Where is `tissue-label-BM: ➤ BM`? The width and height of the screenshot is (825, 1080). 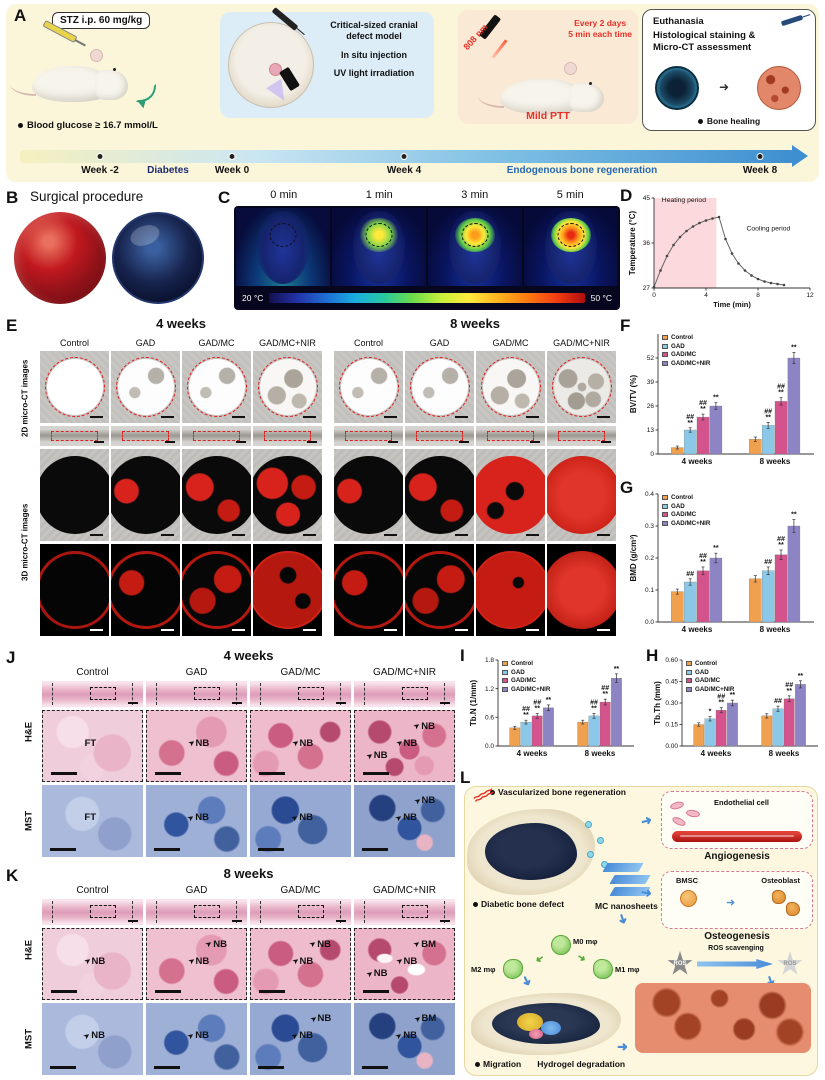
tissue-label-BM: ➤ BM is located at coordinates (425, 944).